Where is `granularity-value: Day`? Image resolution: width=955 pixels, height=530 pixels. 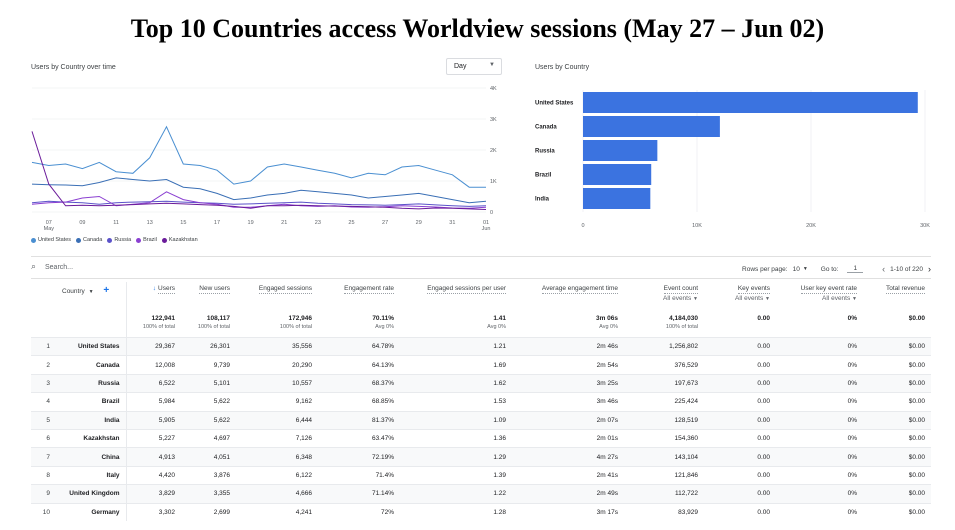 granularity-value: Day is located at coordinates (460, 66).